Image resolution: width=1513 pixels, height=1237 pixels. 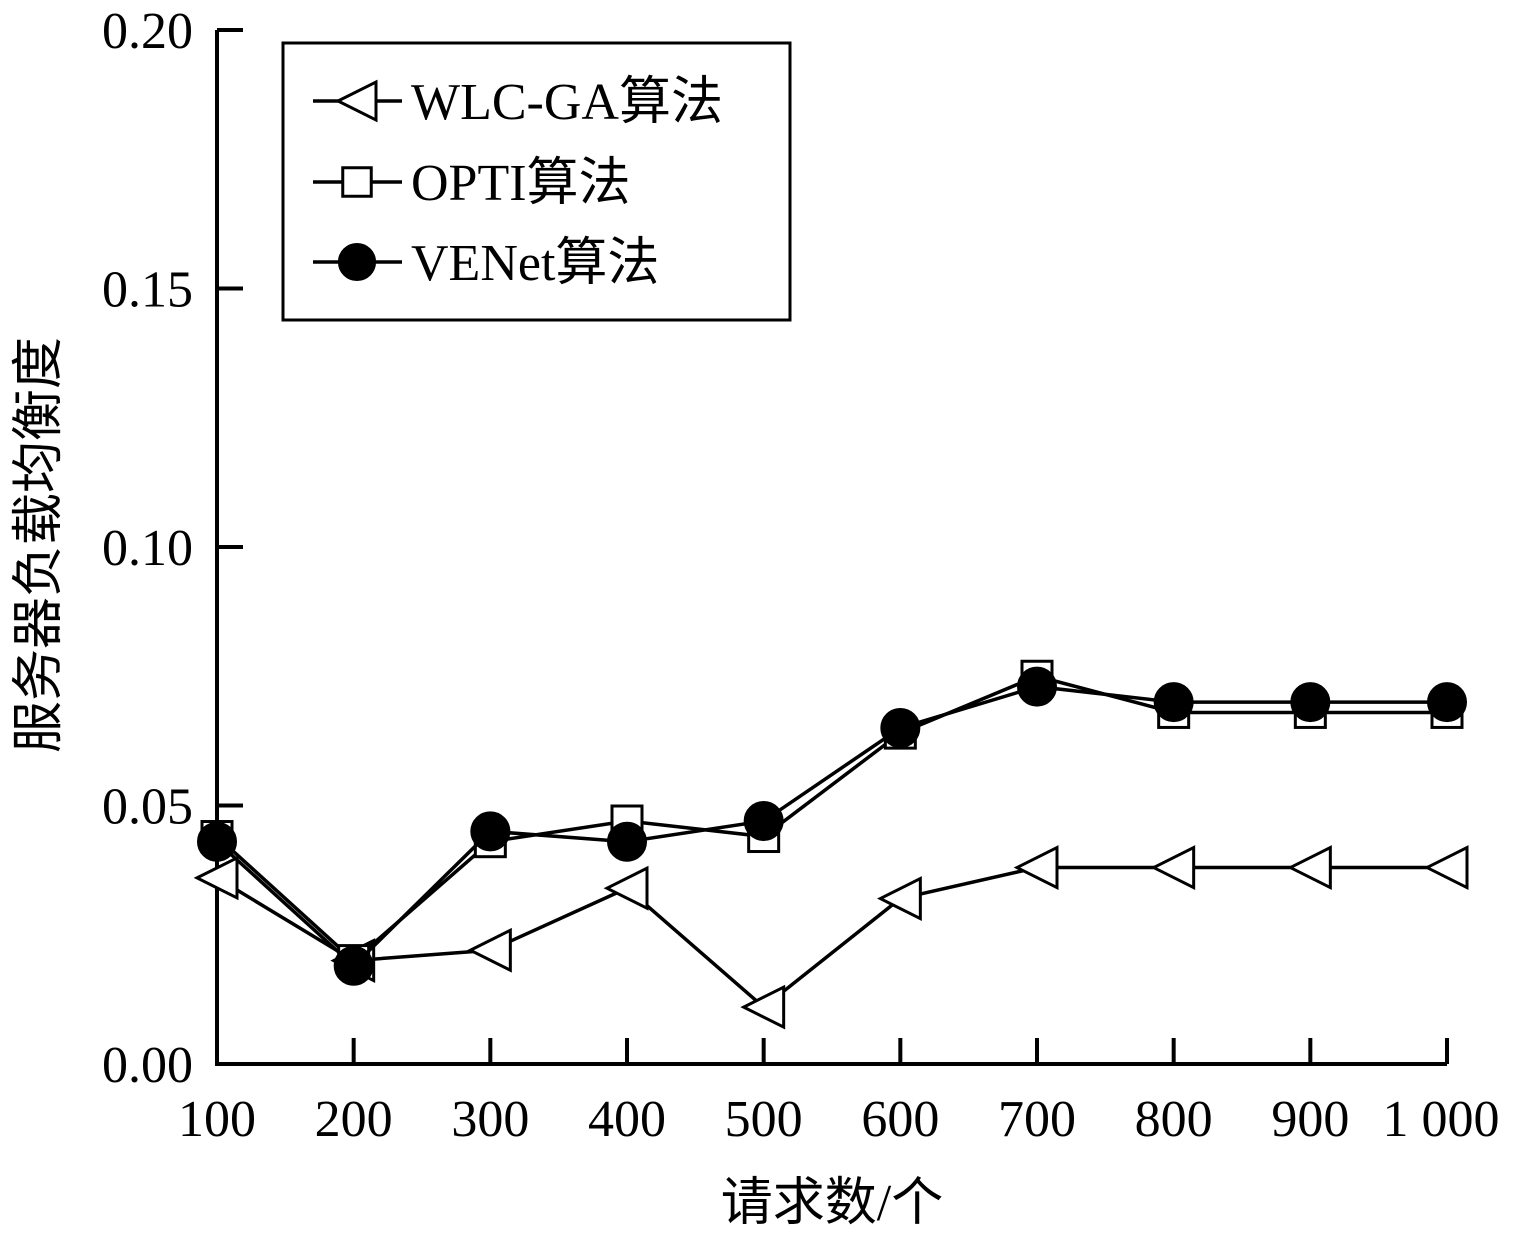 What do you see at coordinates (1037, 1119) in the screenshot?
I see `x-tick-label: 700` at bounding box center [1037, 1119].